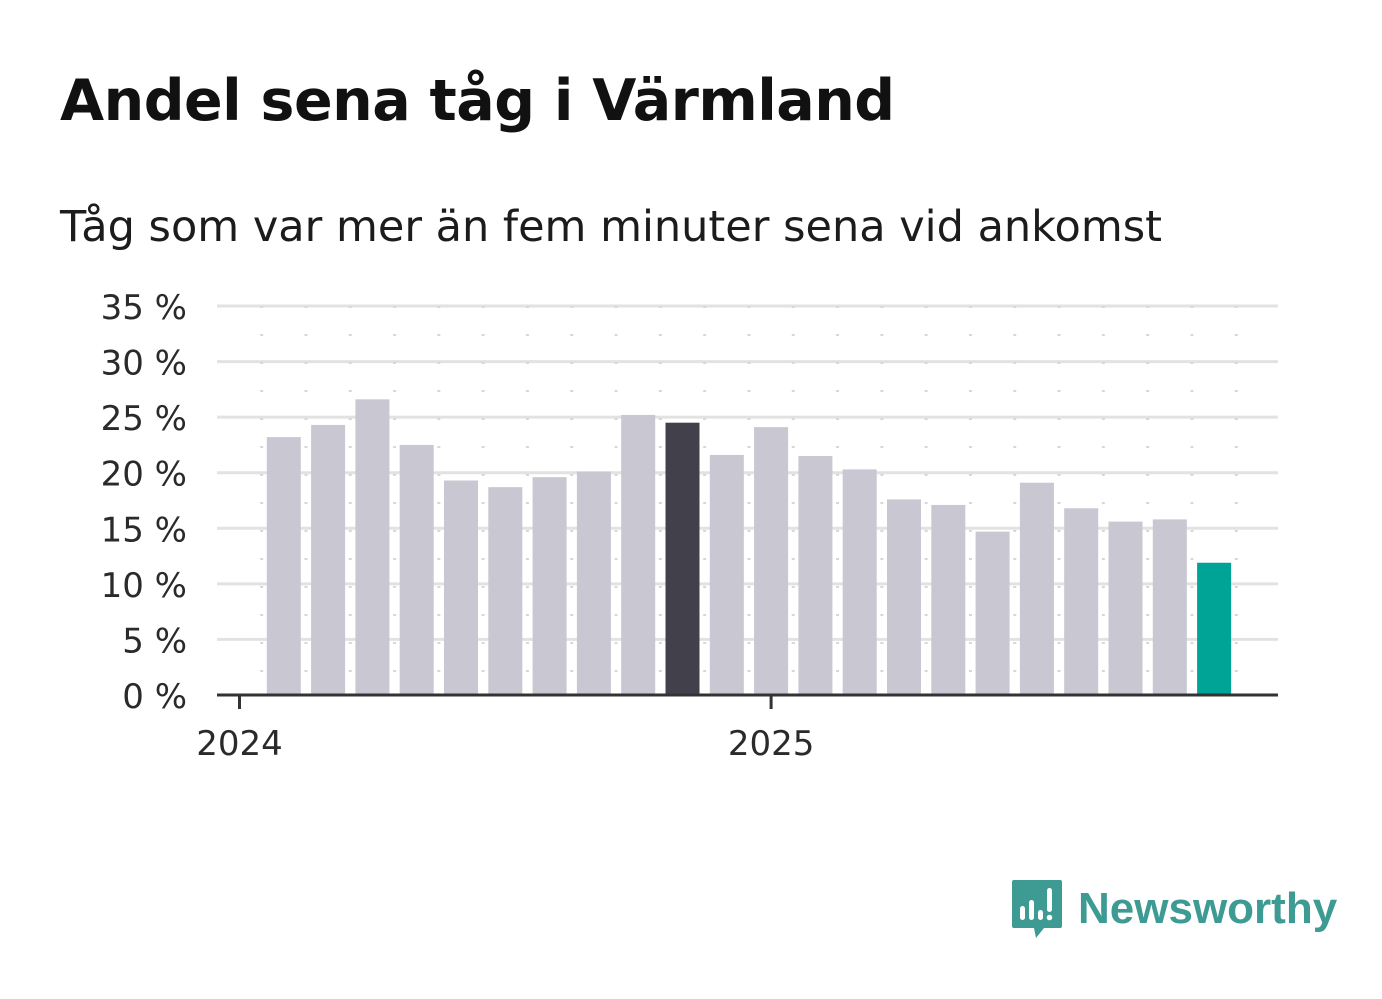  I want to click on y-axis-labels: 0 % 5 % 10 % 15 % 20 % 25 % 30 % 35 %, so click(144, 502).